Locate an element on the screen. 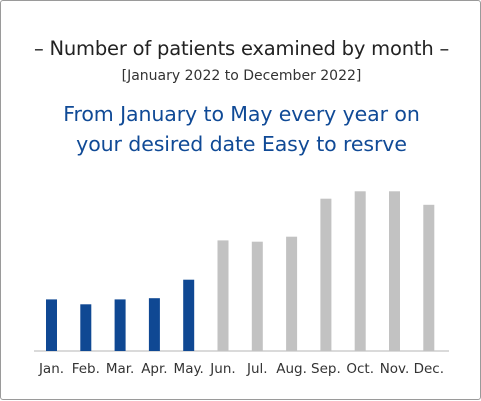  tick-label-jul: Jul. is located at coordinates (257, 369).